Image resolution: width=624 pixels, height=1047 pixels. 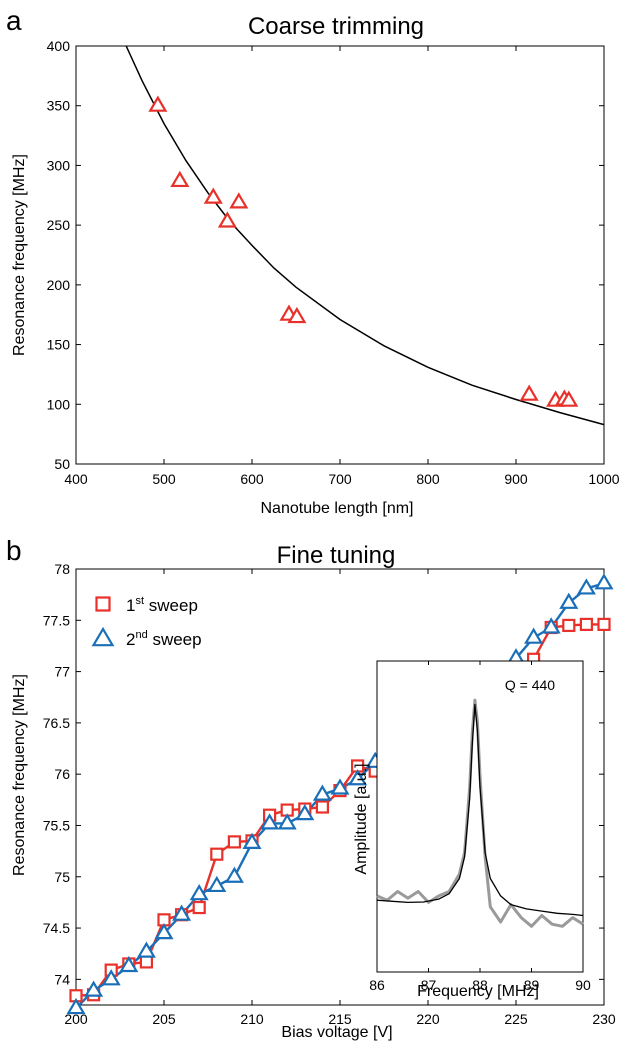 What do you see at coordinates (56, 825) in the screenshot?
I see `y-tick-label: 75.5` at bounding box center [56, 825].